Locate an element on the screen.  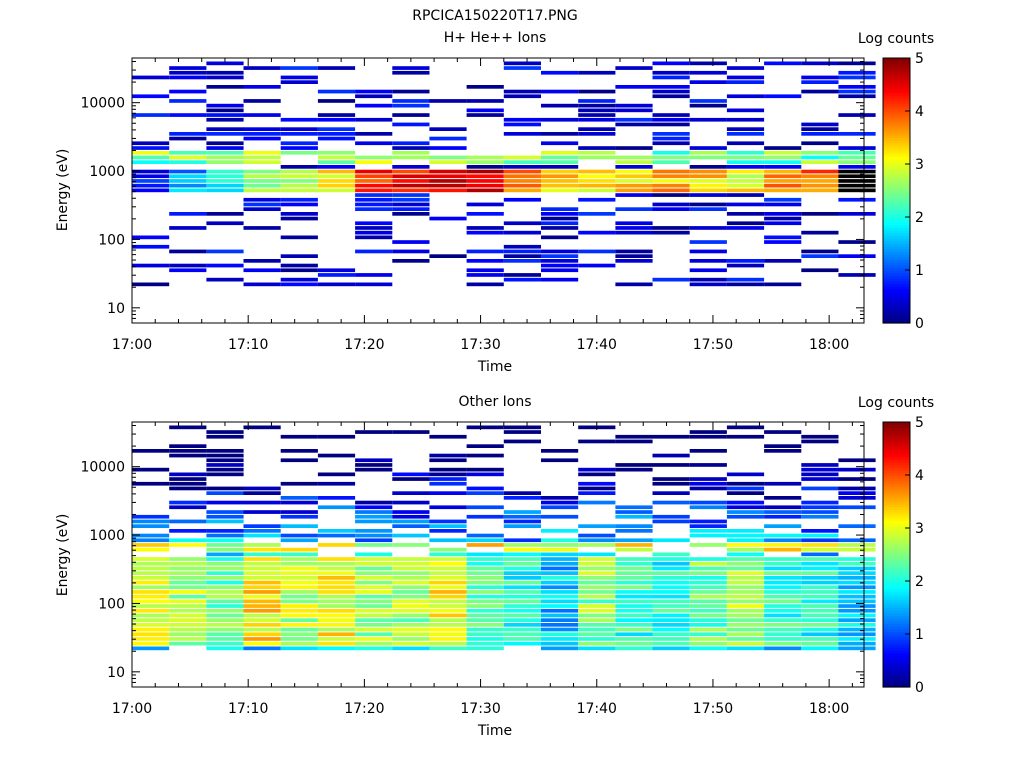
colorbar-tick-label: 5 is located at coordinates (919, 59).